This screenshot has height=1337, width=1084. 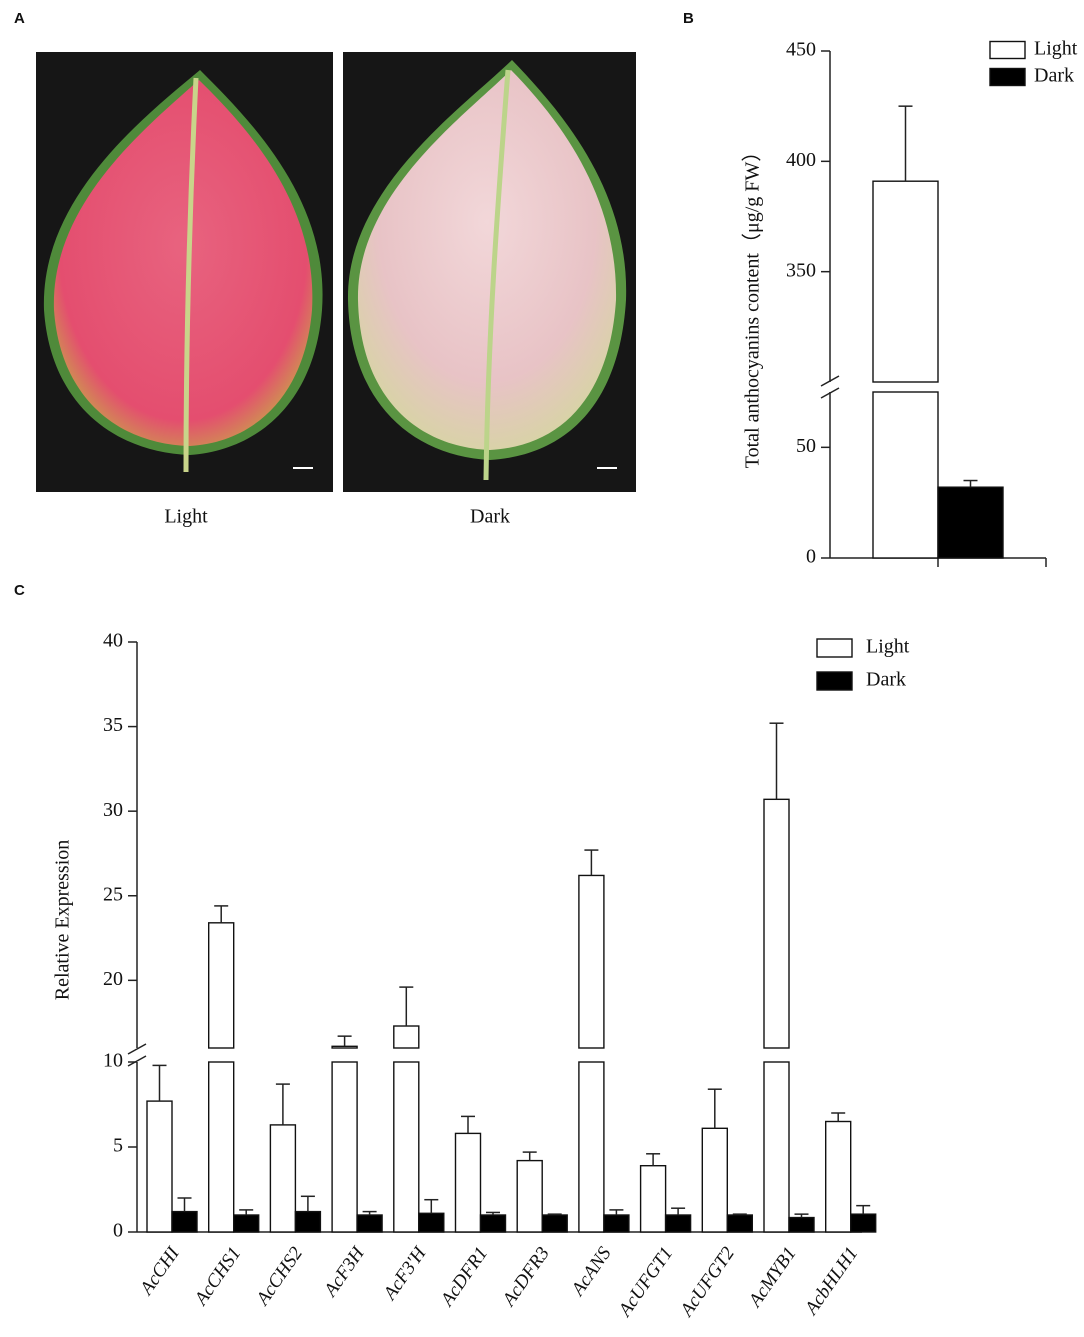 I want to click on photo-light, so click(x=184, y=272).